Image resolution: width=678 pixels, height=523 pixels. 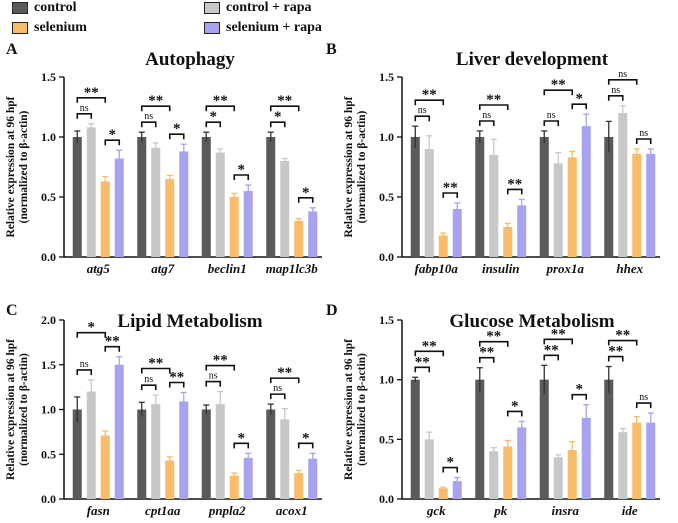 I want to click on x-tick-label: fabp10a, so click(x=437, y=268).